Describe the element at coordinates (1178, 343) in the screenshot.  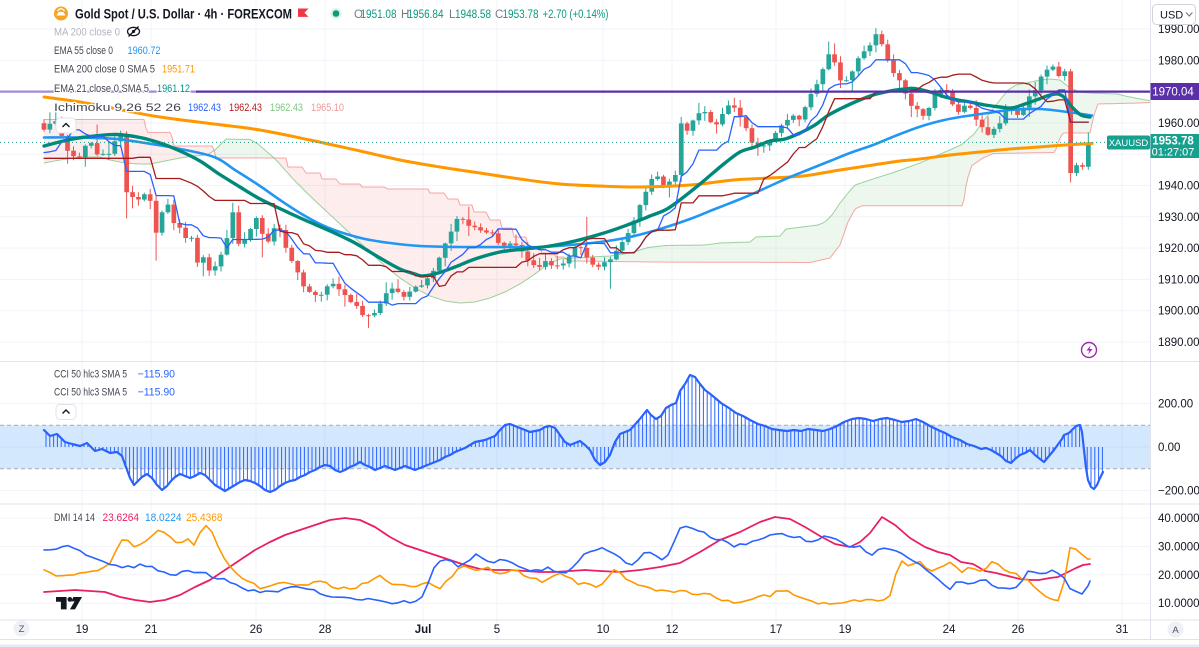
I see `svg-text: 1890.00` at that location.